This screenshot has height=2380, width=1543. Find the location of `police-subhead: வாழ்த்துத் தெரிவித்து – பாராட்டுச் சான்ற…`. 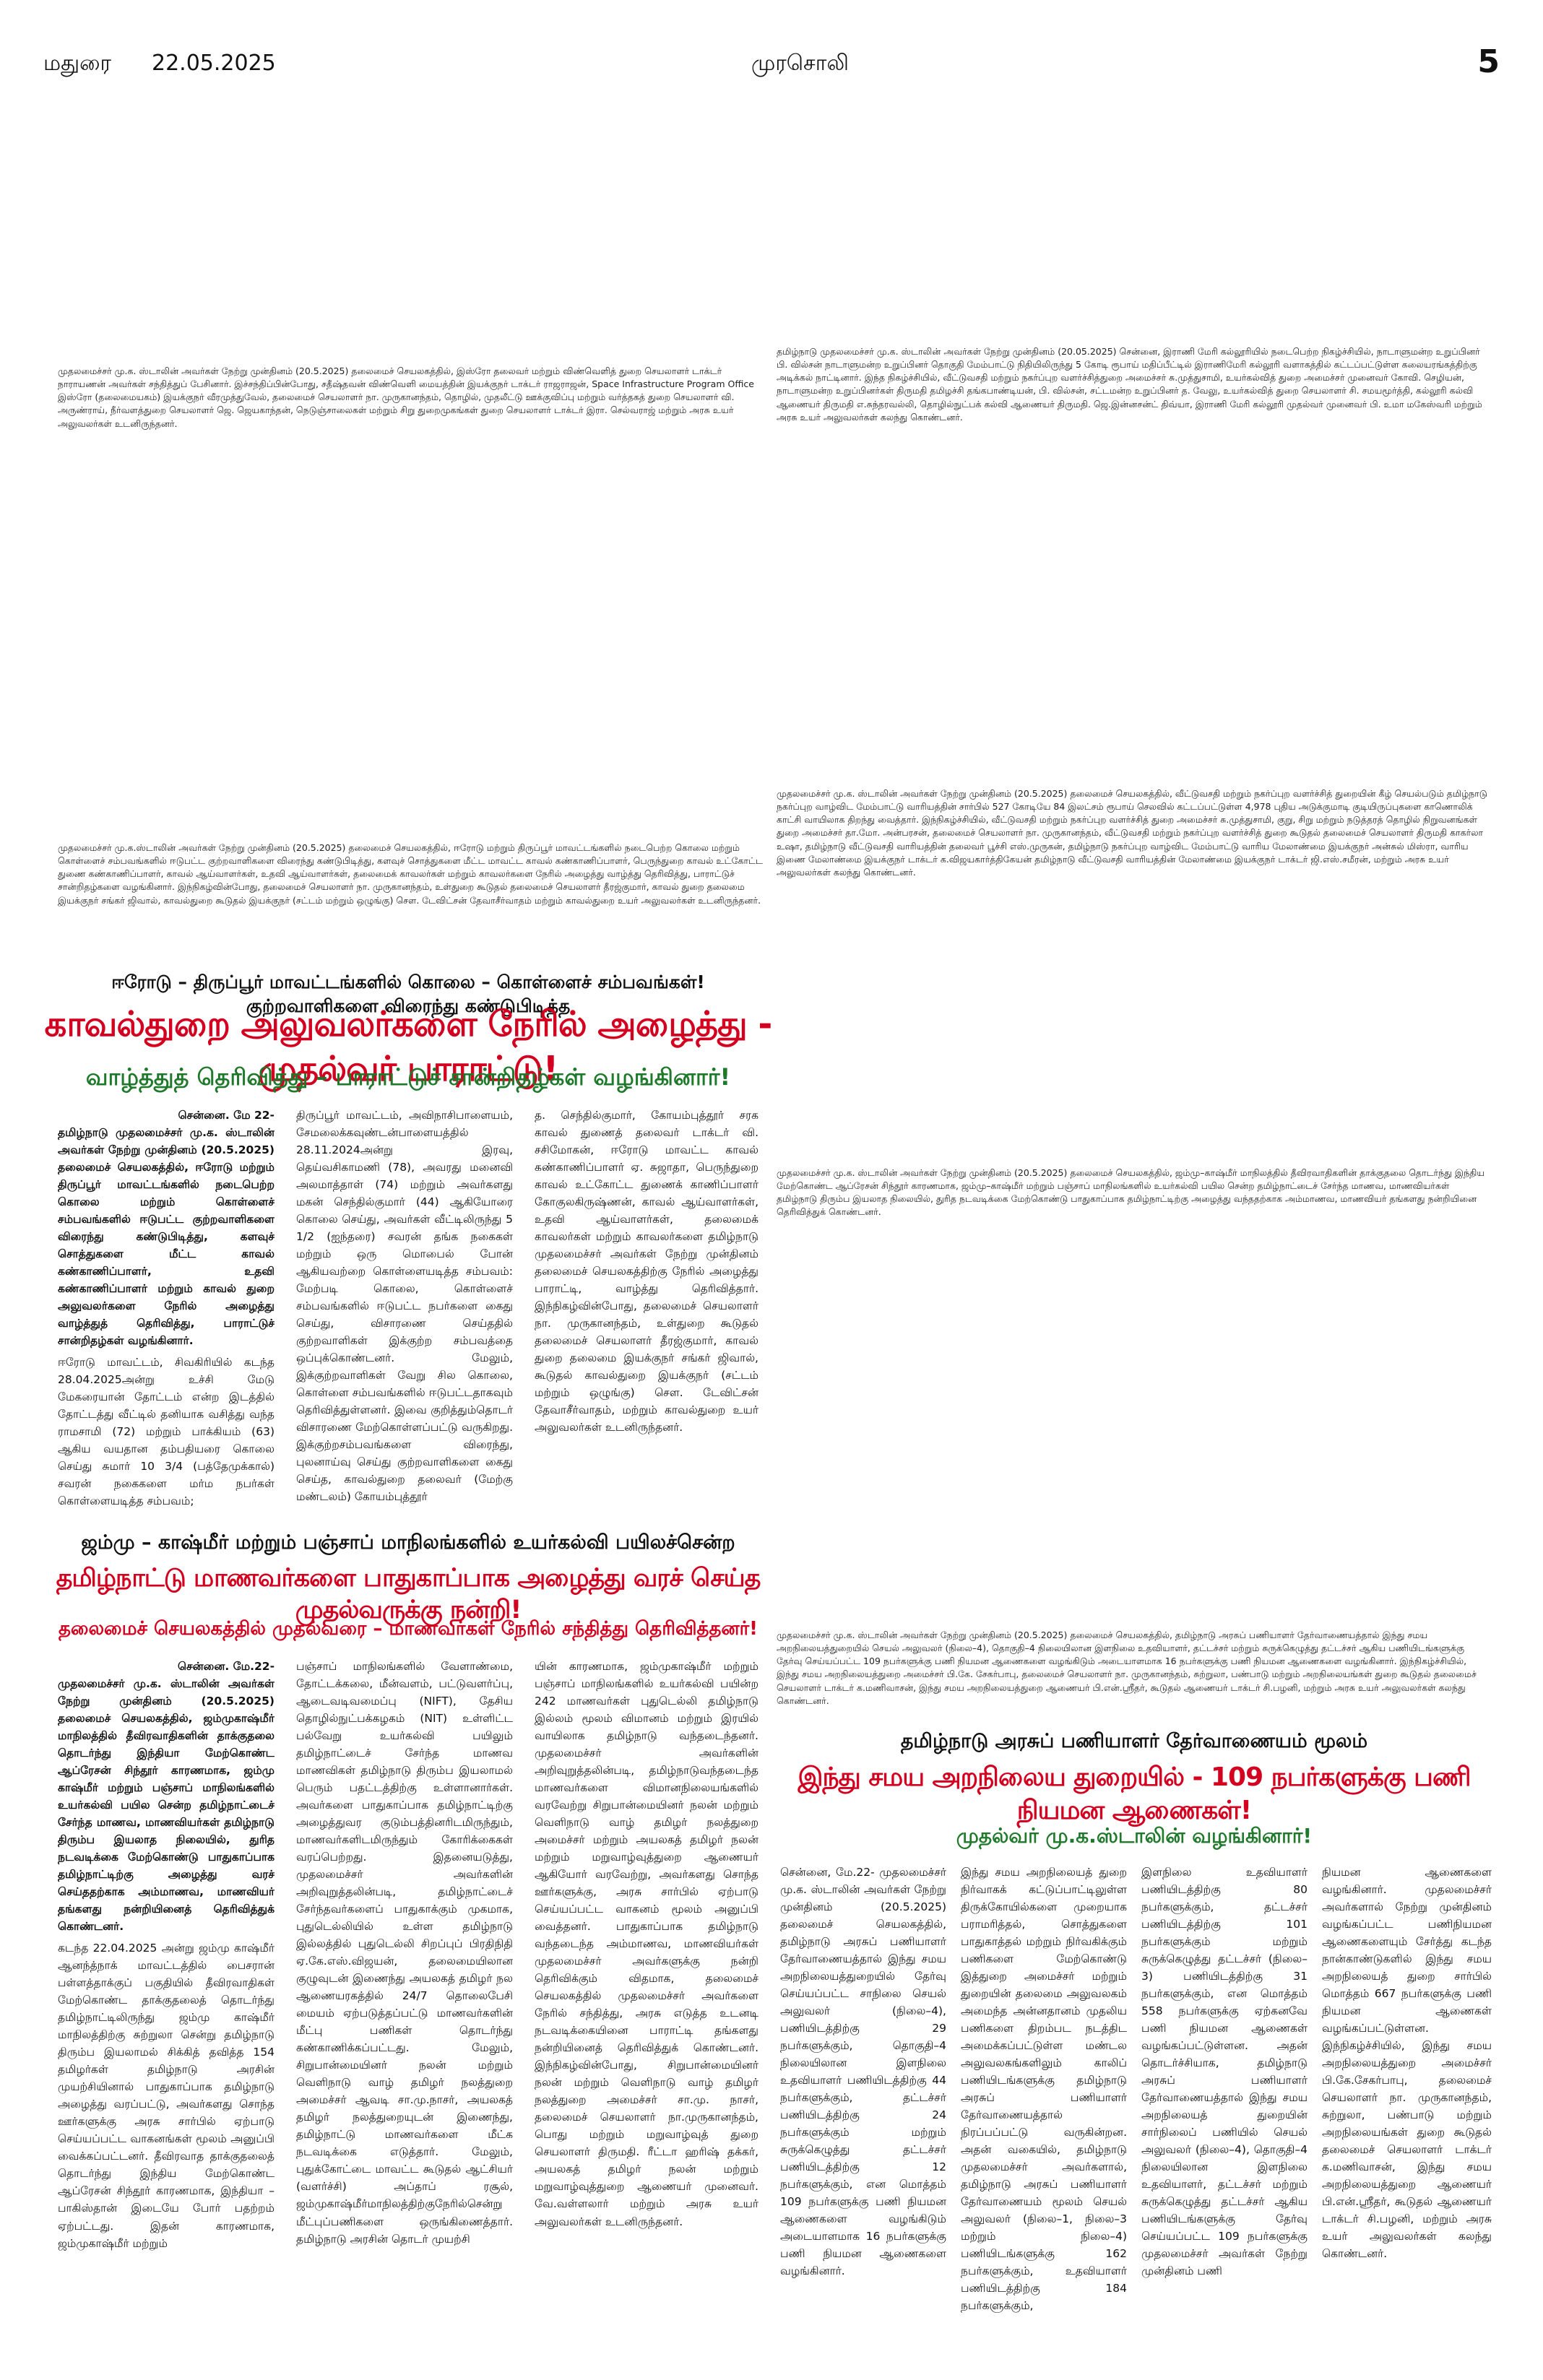

police-subhead: வாழ்த்துத் தெரிவித்து – பாராட்டுச் சான்ற… is located at coordinates (408, 1077).